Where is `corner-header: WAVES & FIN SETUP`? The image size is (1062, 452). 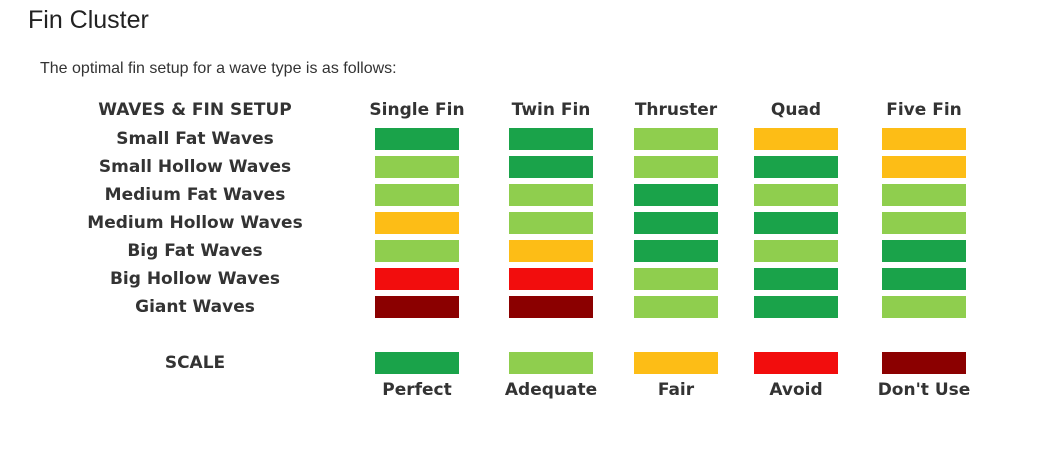
corner-header: WAVES & FIN SETUP is located at coordinates (195, 110).